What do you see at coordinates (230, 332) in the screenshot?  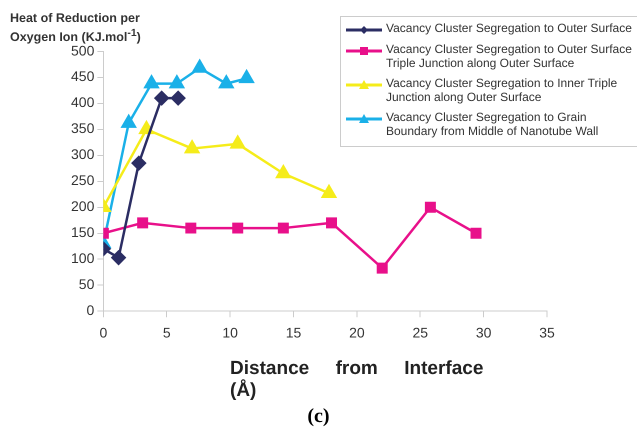 I see `x-tick-label: 10` at bounding box center [230, 332].